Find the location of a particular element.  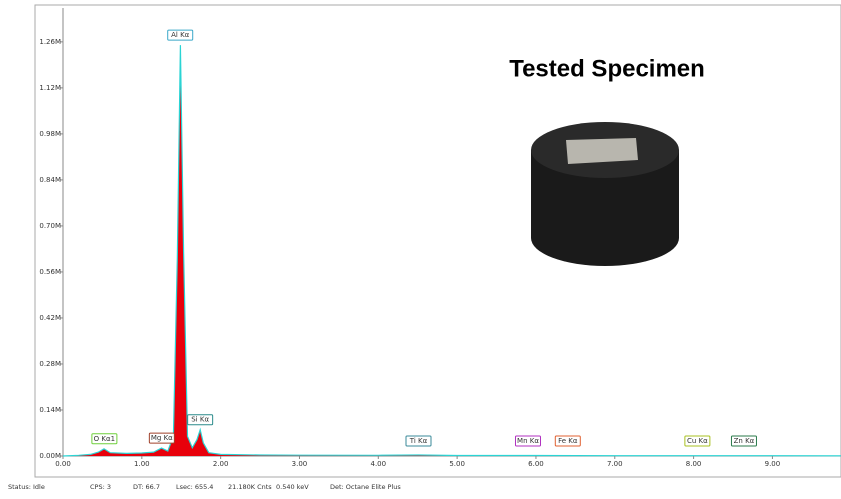

peak-label: Ti Kα is located at coordinates (418, 441).